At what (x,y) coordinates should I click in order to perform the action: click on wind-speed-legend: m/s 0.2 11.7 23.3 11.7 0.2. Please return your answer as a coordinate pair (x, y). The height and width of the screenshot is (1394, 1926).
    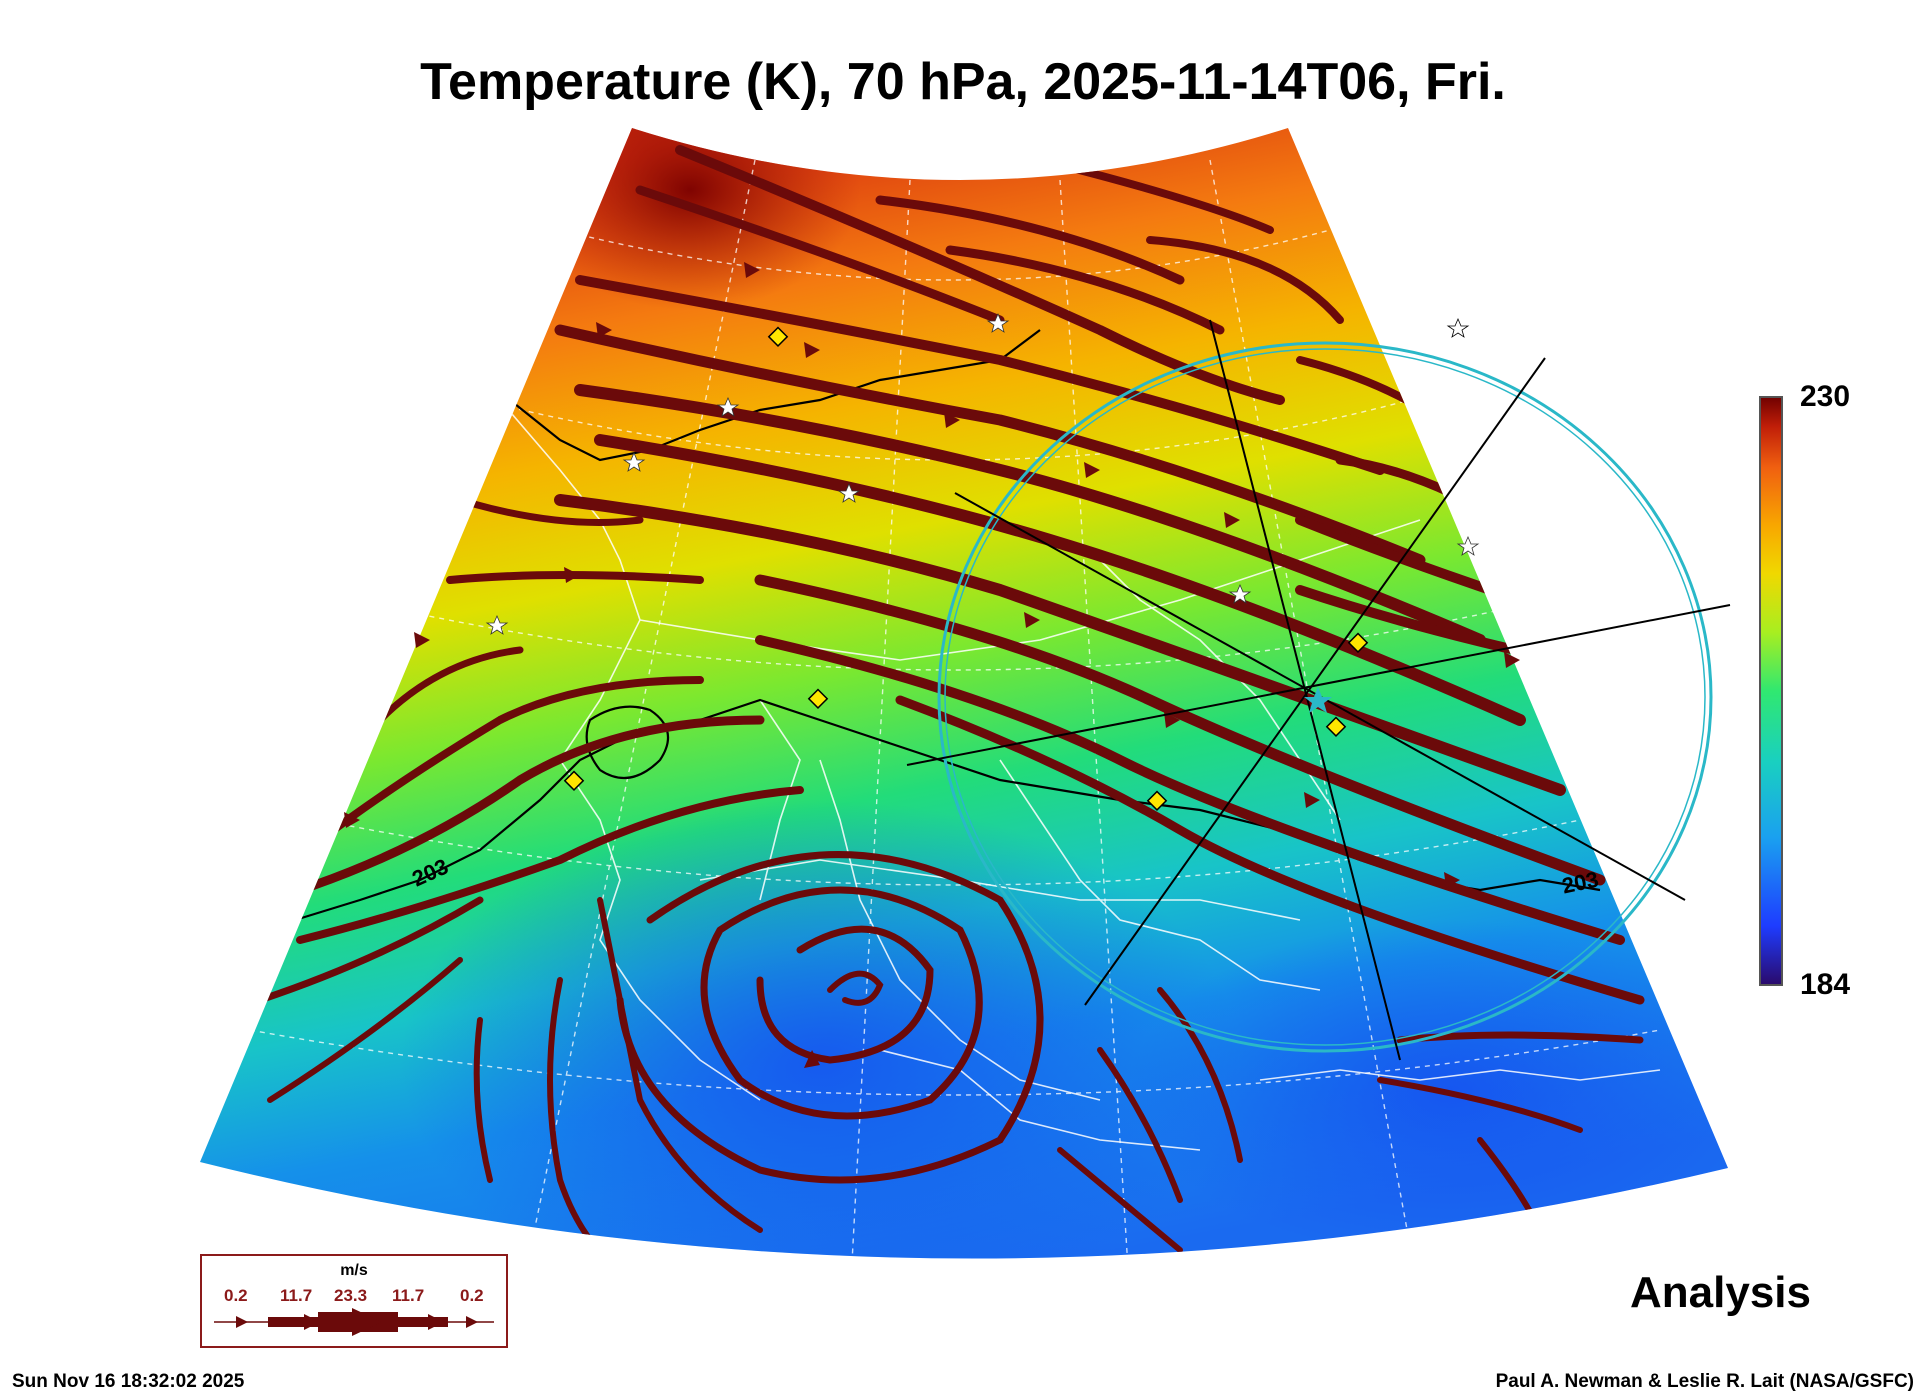
    Looking at the image, I should click on (354, 1301).